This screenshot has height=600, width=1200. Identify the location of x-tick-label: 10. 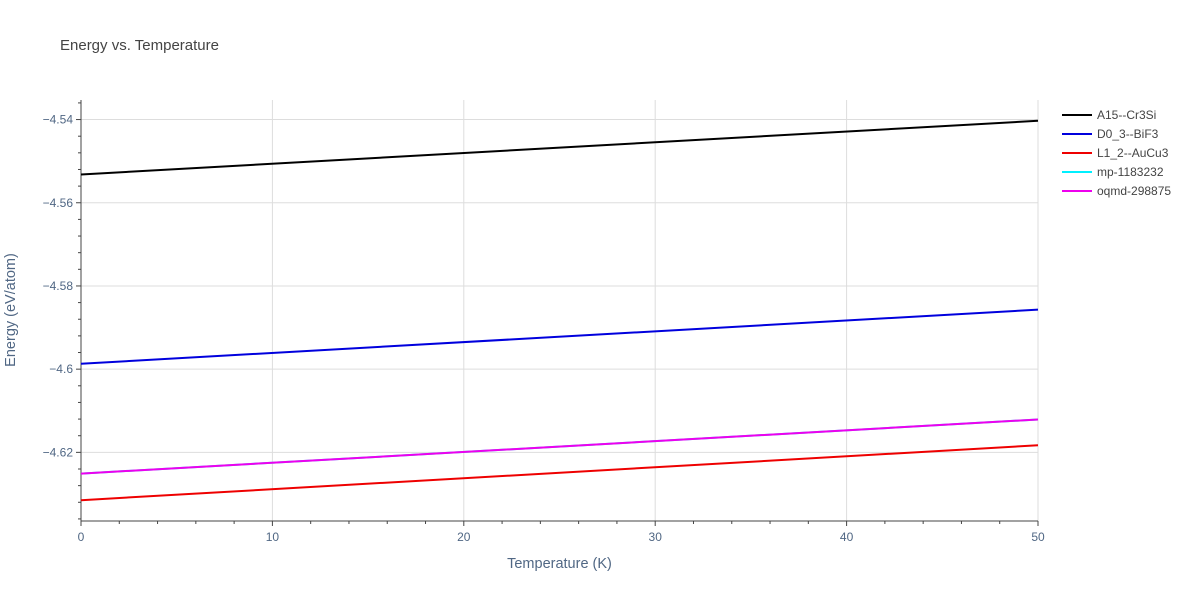
(273, 537).